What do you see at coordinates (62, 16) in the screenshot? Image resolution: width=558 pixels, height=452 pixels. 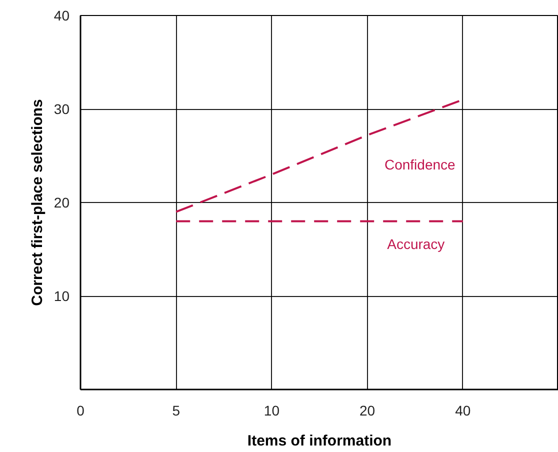 I see `y-tick-label: 40` at bounding box center [62, 16].